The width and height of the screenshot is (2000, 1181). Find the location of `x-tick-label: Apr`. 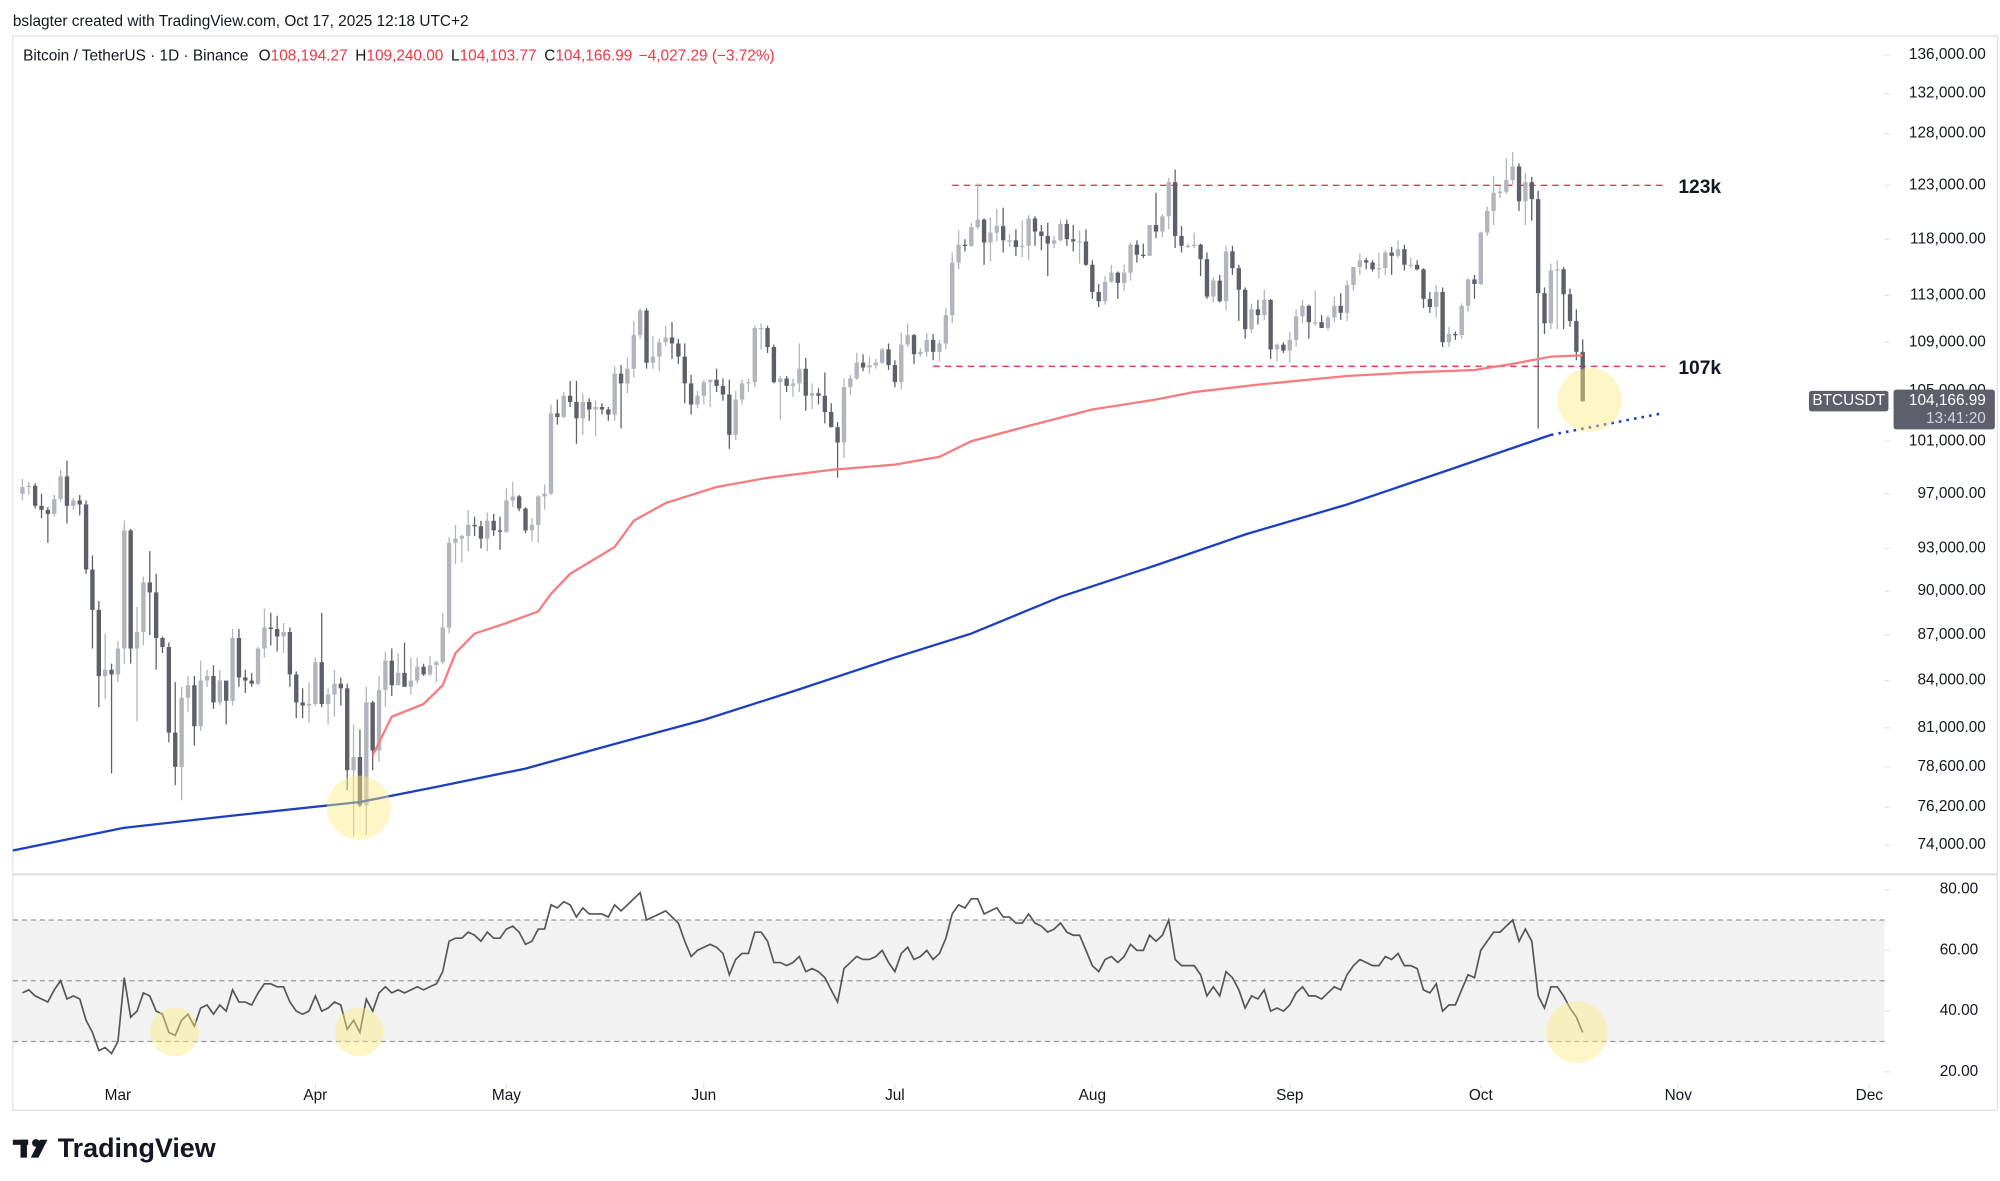

x-tick-label: Apr is located at coordinates (315, 1095).